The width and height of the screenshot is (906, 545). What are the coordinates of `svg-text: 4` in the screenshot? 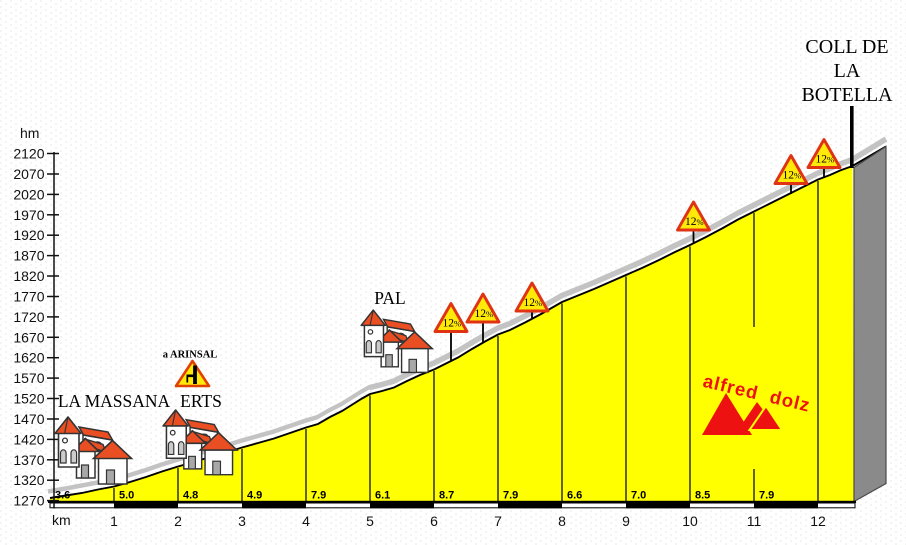 It's located at (306, 521).